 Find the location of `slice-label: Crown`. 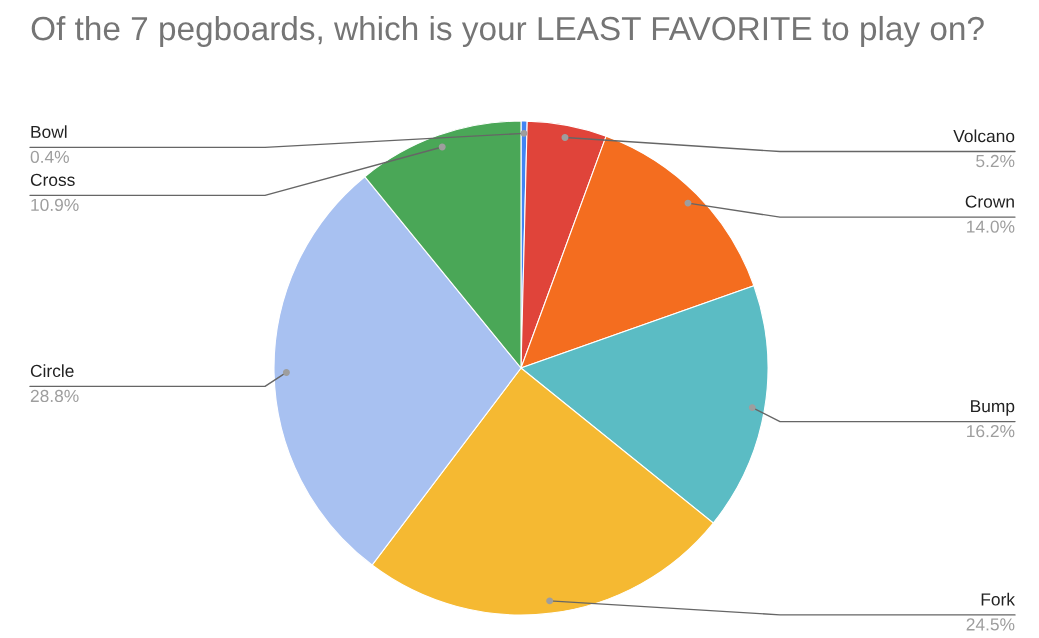

slice-label: Crown is located at coordinates (989, 201).